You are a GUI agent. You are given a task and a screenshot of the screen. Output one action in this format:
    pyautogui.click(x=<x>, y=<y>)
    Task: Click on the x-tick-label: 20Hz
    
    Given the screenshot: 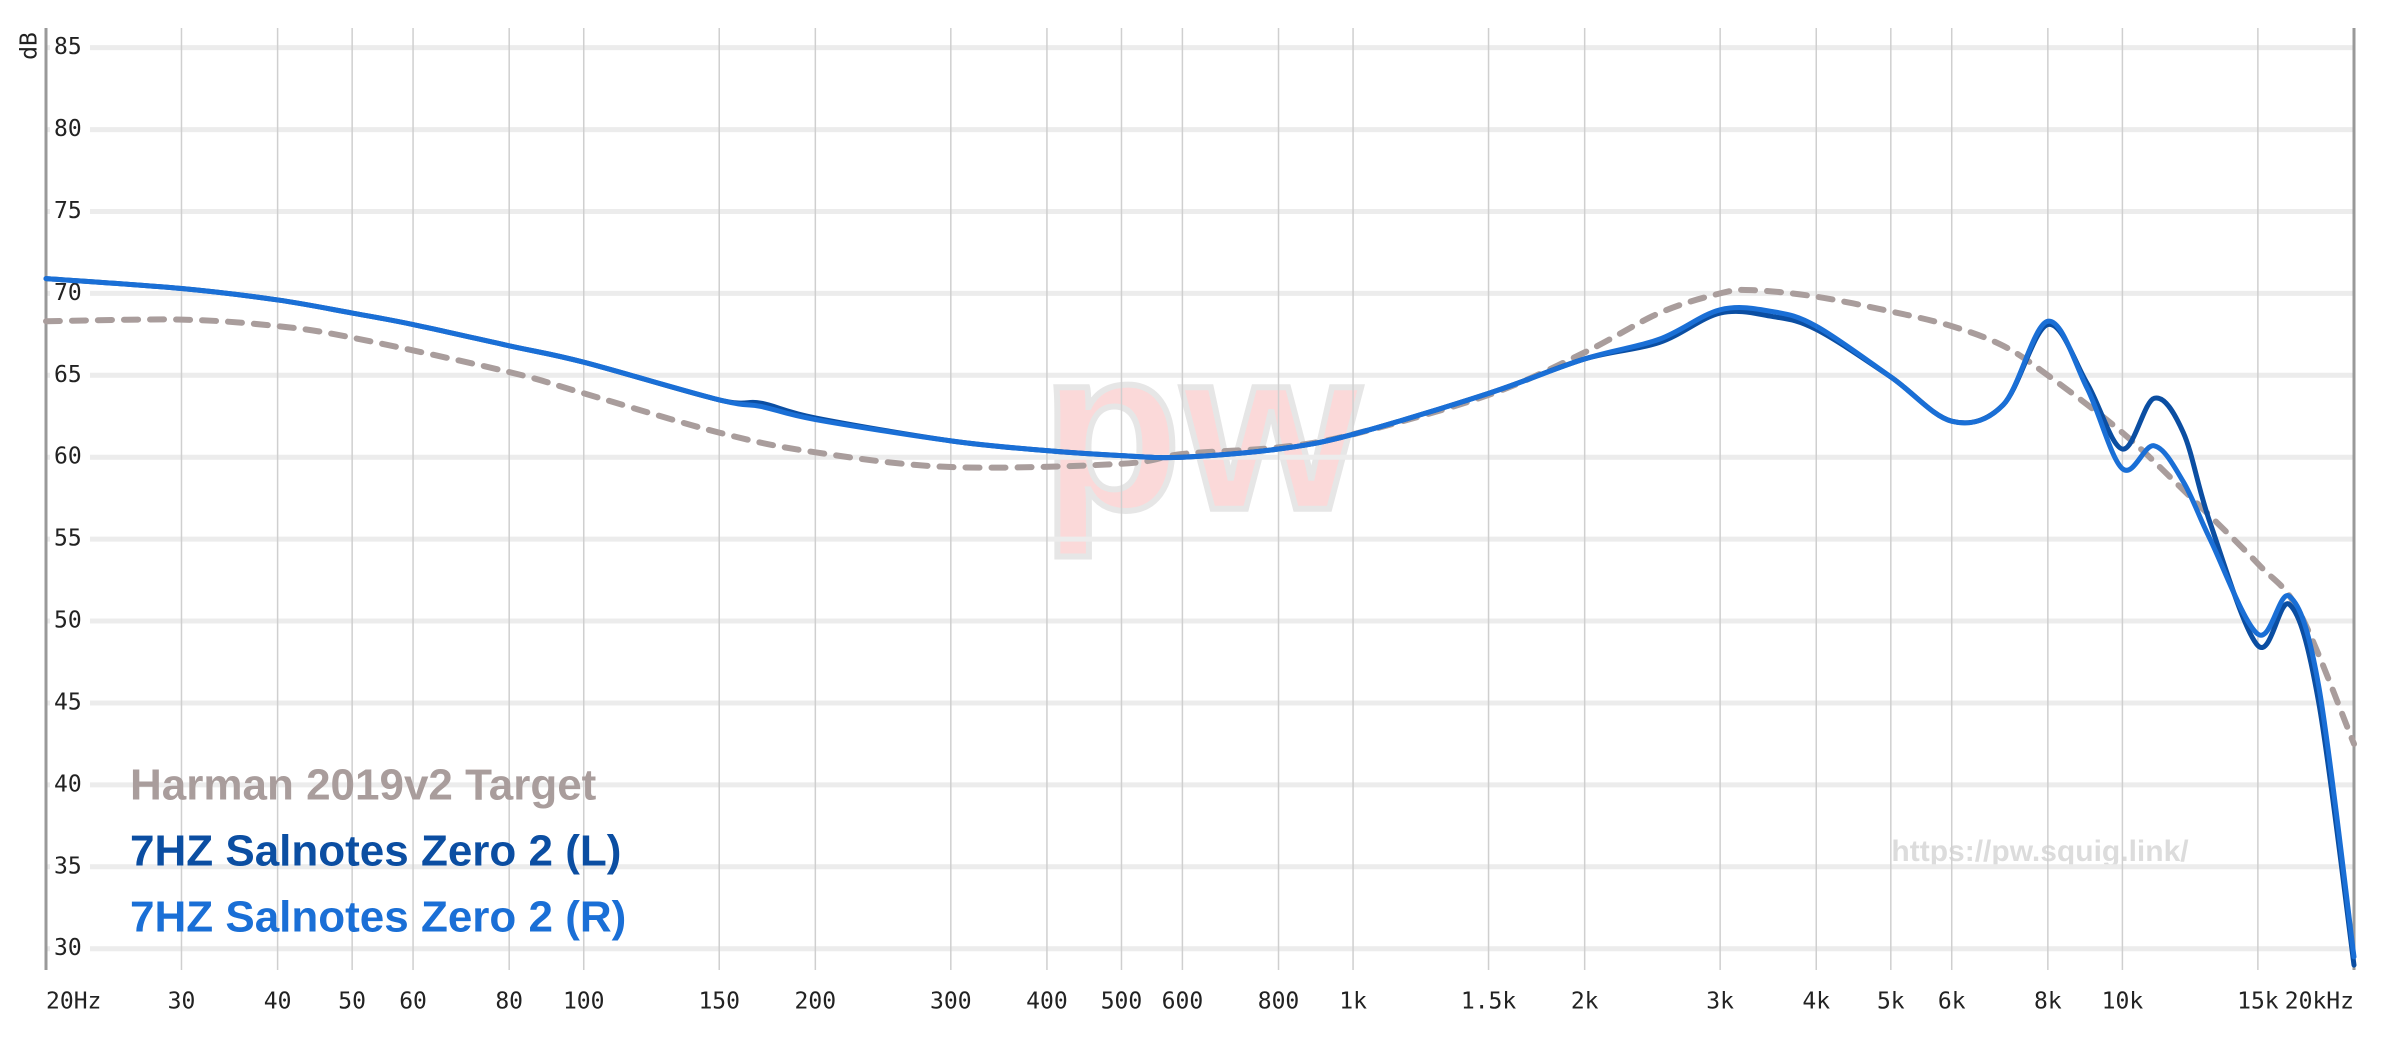 What is the action you would take?
    pyautogui.click(x=73, y=1002)
    